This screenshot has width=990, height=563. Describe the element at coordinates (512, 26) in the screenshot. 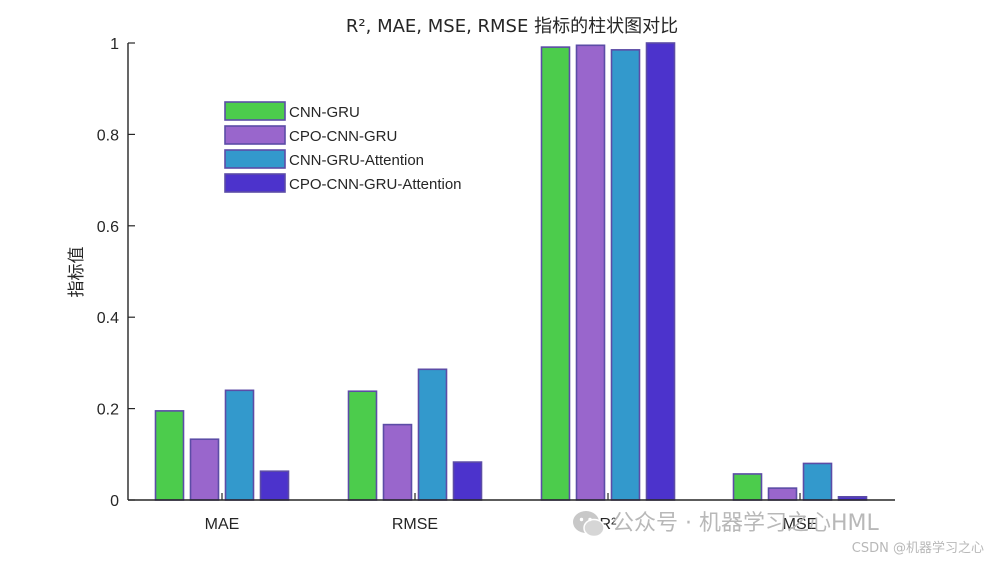

I see `chart-title: R², MAE, MSE, RMSE 指标的柱状图对比` at that location.